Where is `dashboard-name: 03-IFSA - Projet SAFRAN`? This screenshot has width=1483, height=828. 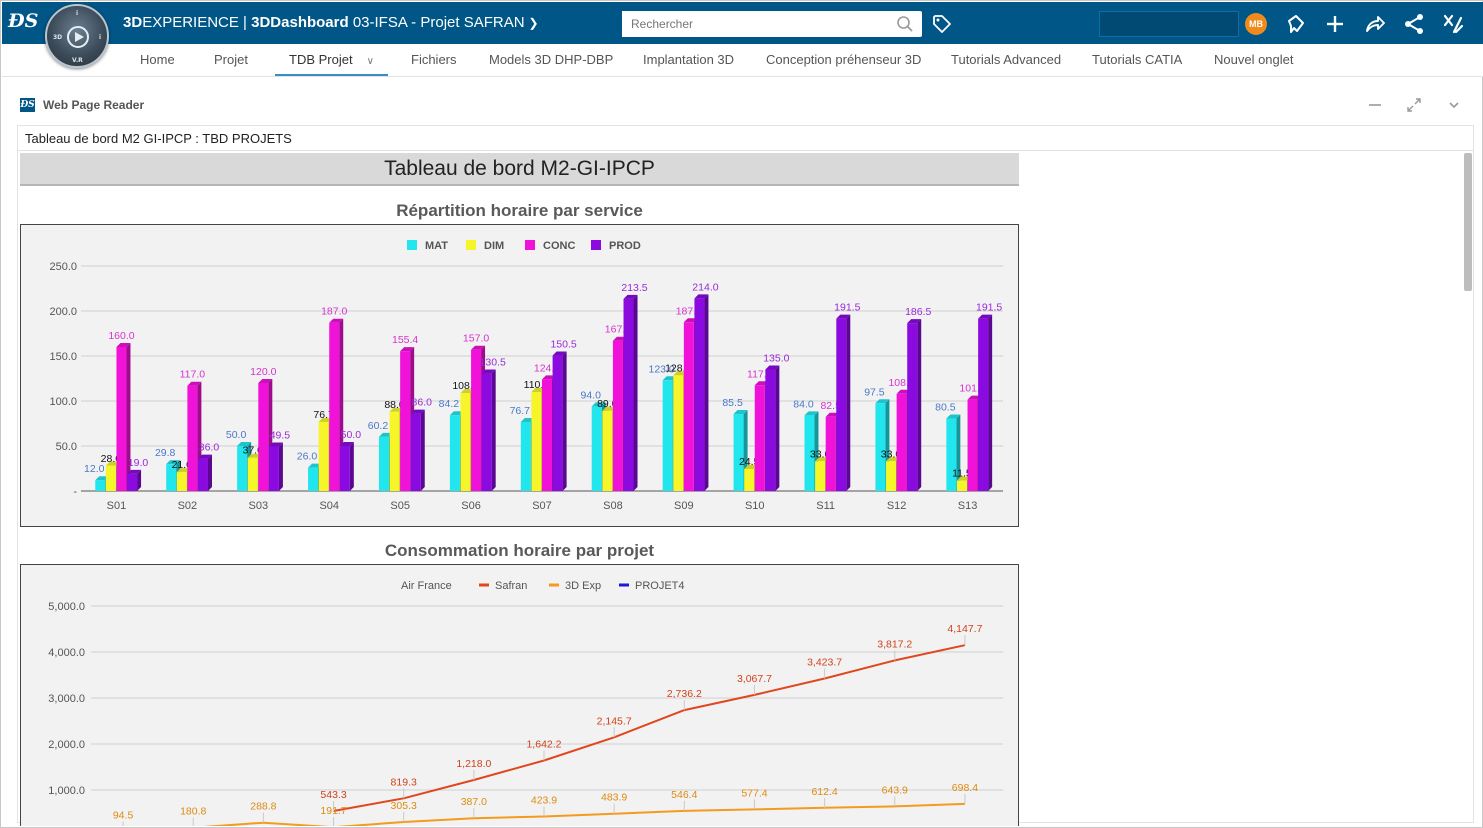
dashboard-name: 03-IFSA - Projet SAFRAN is located at coordinates (436, 22).